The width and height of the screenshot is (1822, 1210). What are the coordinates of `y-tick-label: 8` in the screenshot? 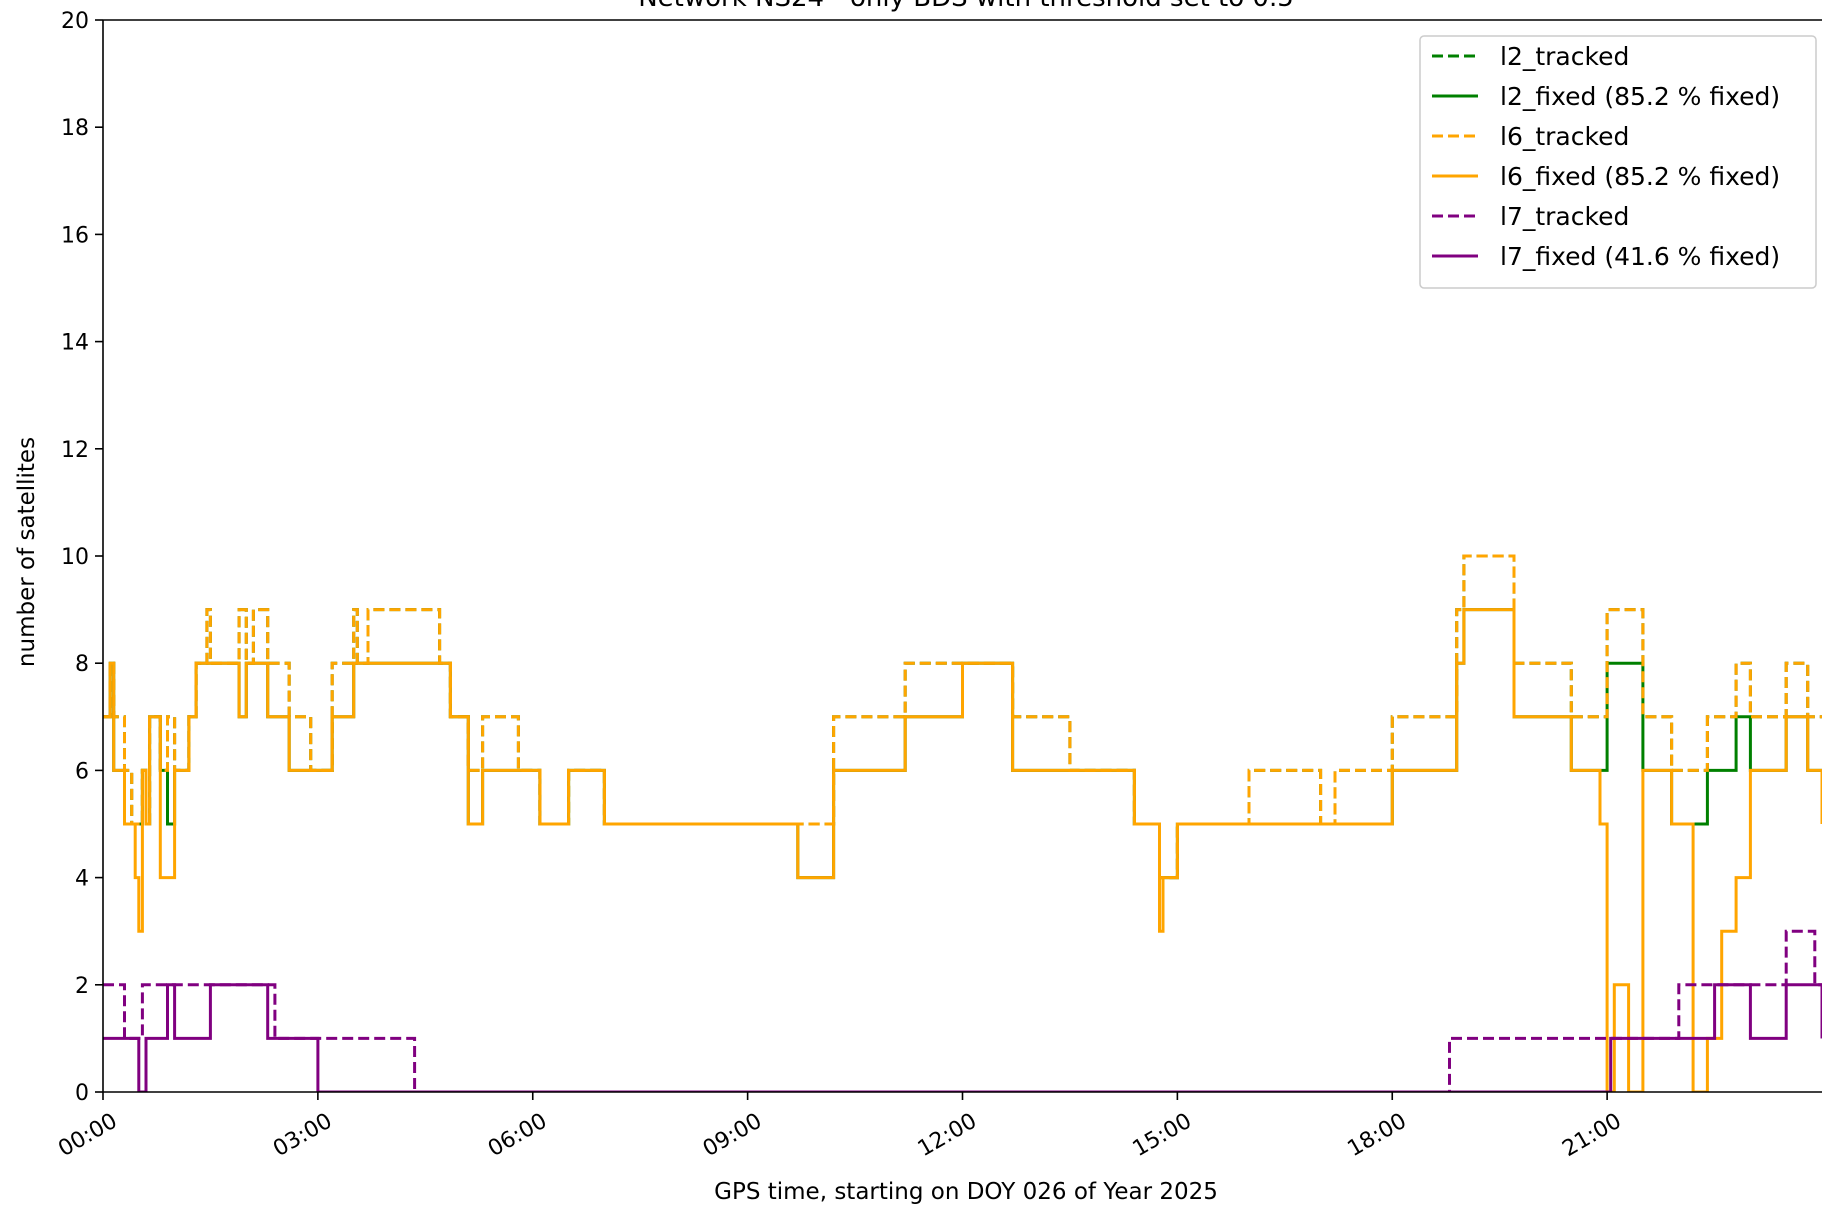 It's located at (82, 664).